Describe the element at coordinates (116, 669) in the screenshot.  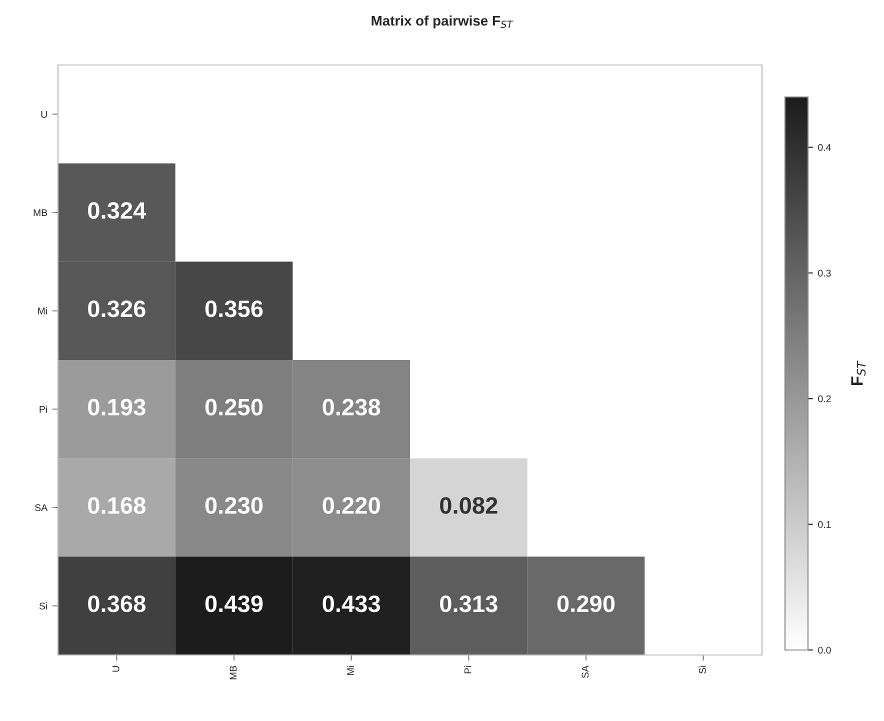
I see `x-tick-label: U` at that location.